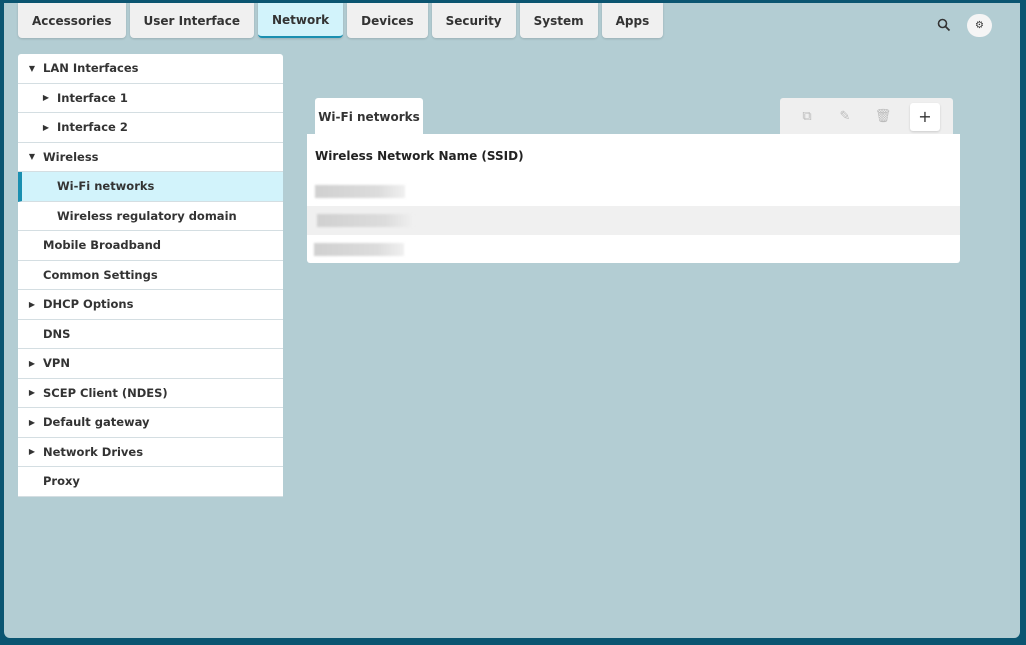 This screenshot has height=645, width=1026. I want to click on sidebar-item-label: Interface 1, so click(92, 97).